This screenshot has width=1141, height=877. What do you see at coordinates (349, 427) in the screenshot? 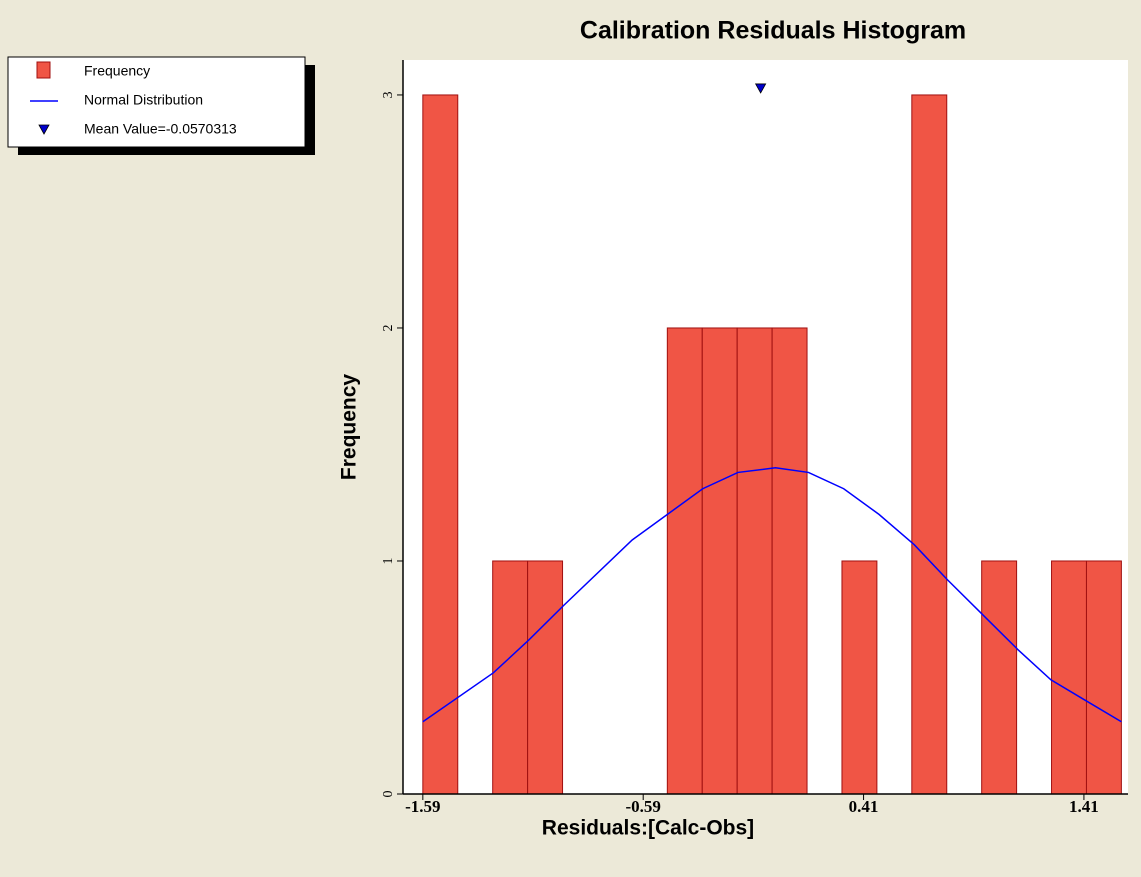
I see `y-axis-label: Frequency` at bounding box center [349, 427].